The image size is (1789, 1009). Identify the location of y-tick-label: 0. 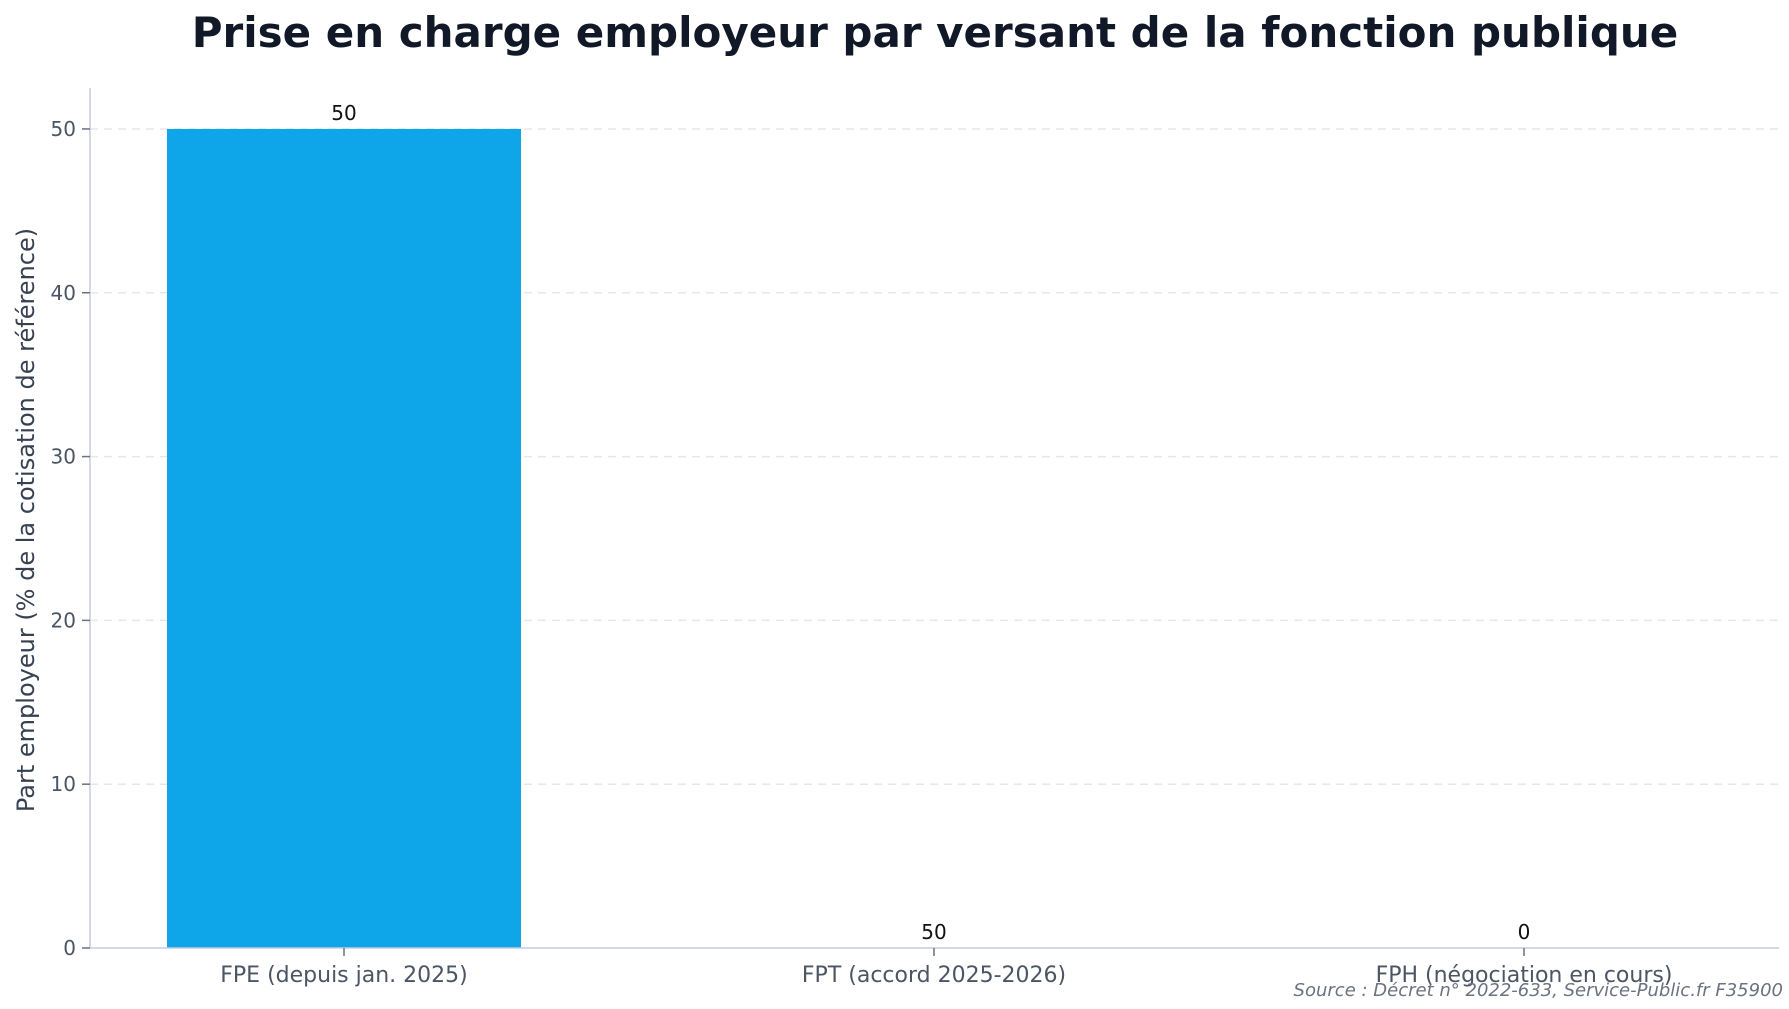
(69, 948).